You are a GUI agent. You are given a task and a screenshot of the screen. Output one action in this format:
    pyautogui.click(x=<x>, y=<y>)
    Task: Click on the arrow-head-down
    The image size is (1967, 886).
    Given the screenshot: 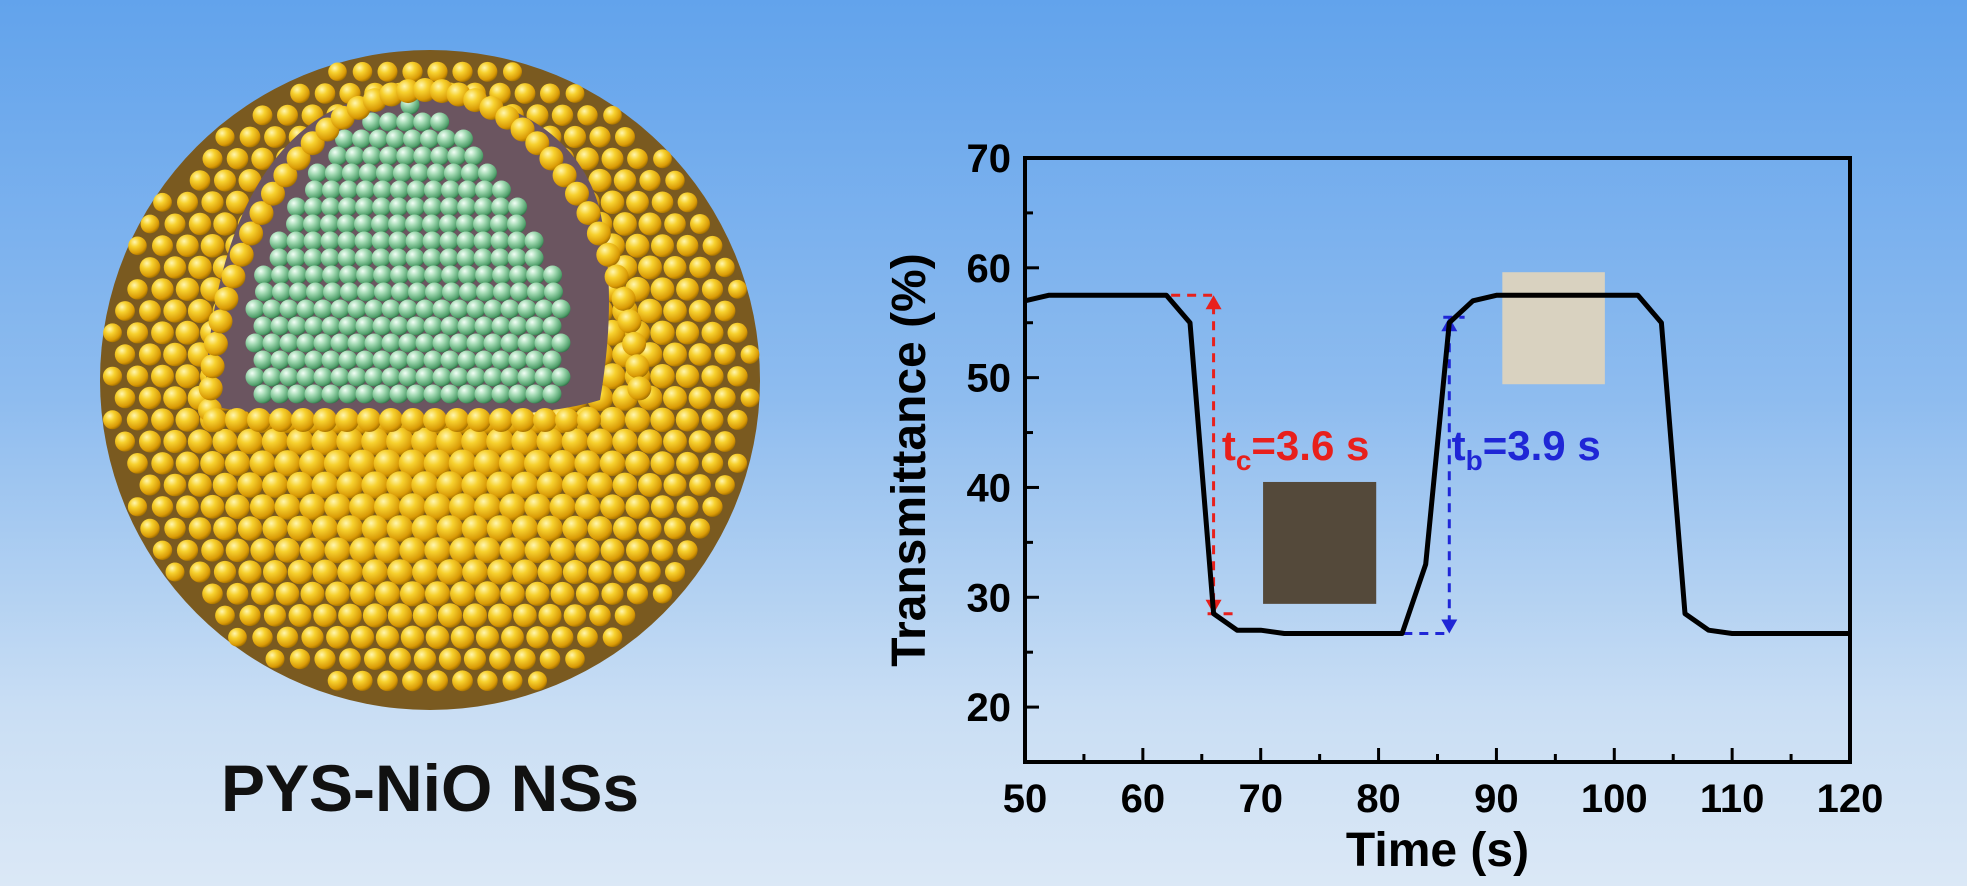 What is the action you would take?
    pyautogui.click(x=1449, y=626)
    